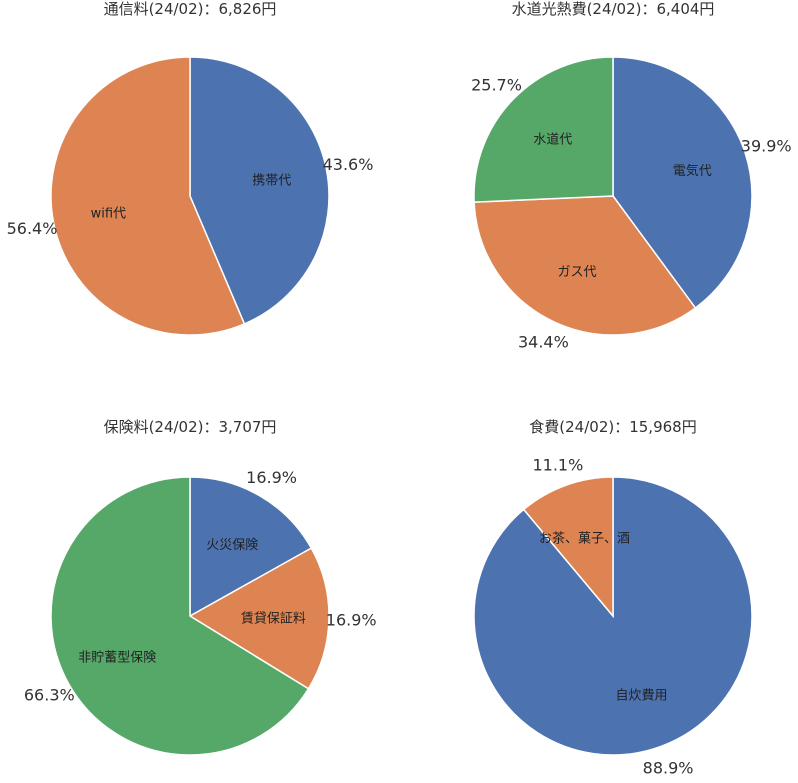  I want to click on slice-label: 火災保険, so click(232, 545).